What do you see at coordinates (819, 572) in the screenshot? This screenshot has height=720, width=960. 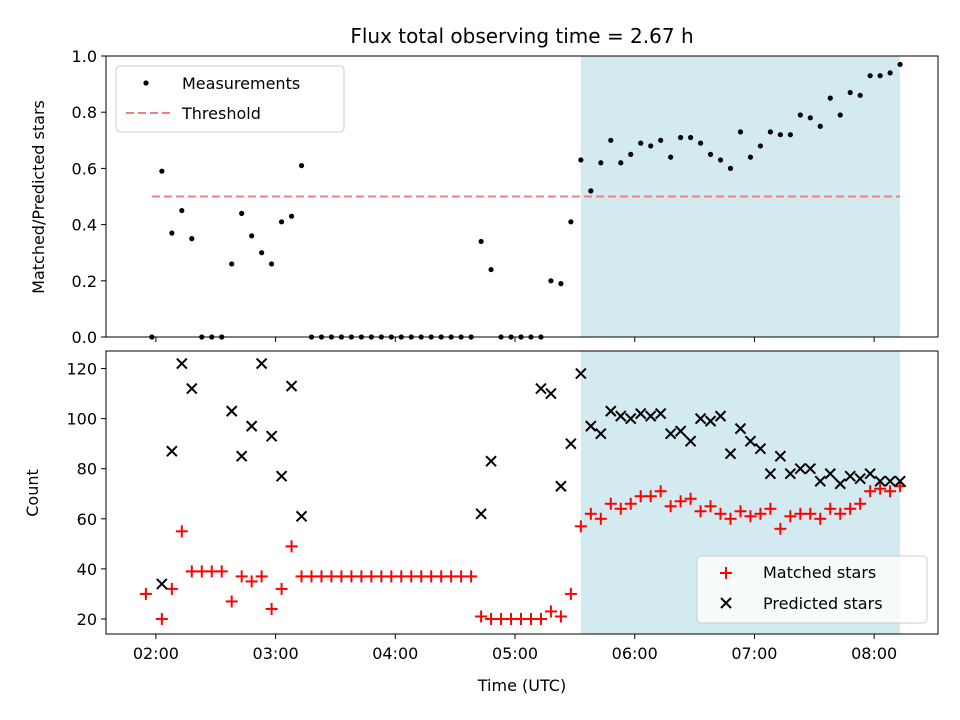 I see `legend-matched-label: Matched stars` at bounding box center [819, 572].